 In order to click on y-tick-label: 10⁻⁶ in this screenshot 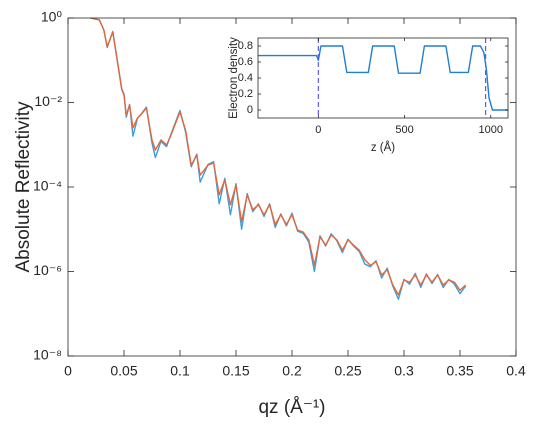, I will do `click(47, 270)`.